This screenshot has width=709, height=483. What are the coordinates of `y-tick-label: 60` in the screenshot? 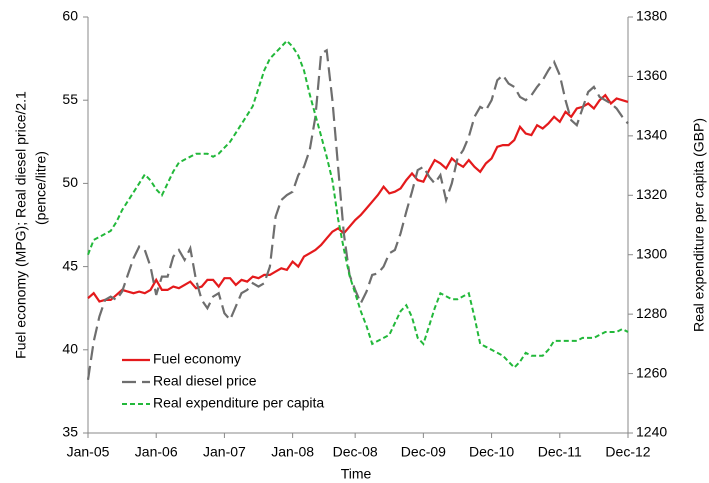 It's located at (70, 16).